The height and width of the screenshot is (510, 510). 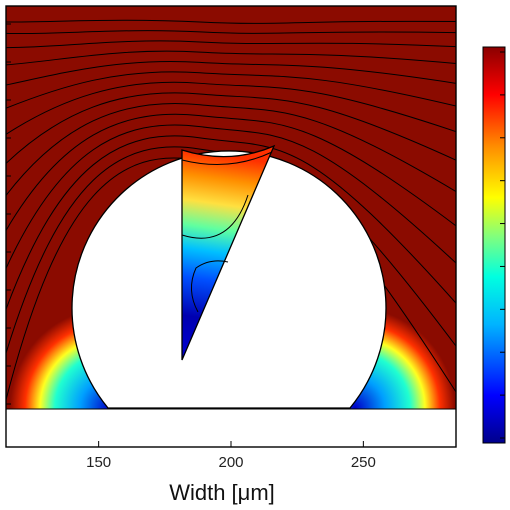 What do you see at coordinates (230, 462) in the screenshot?
I see `x-tick-label: 200` at bounding box center [230, 462].